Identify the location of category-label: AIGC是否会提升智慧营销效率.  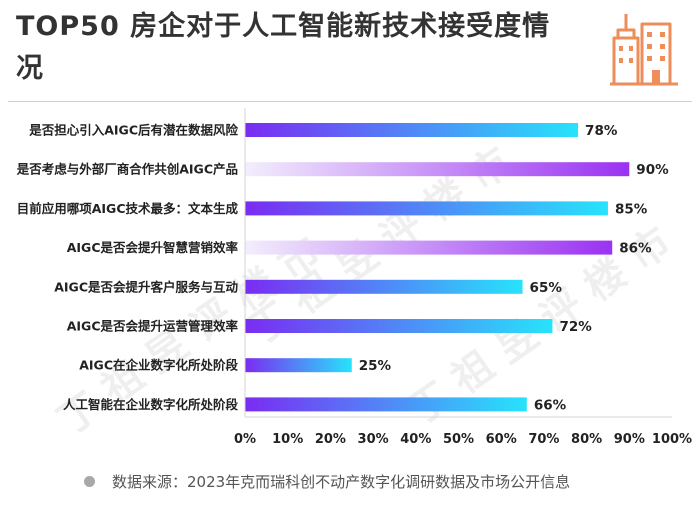
(153, 247).